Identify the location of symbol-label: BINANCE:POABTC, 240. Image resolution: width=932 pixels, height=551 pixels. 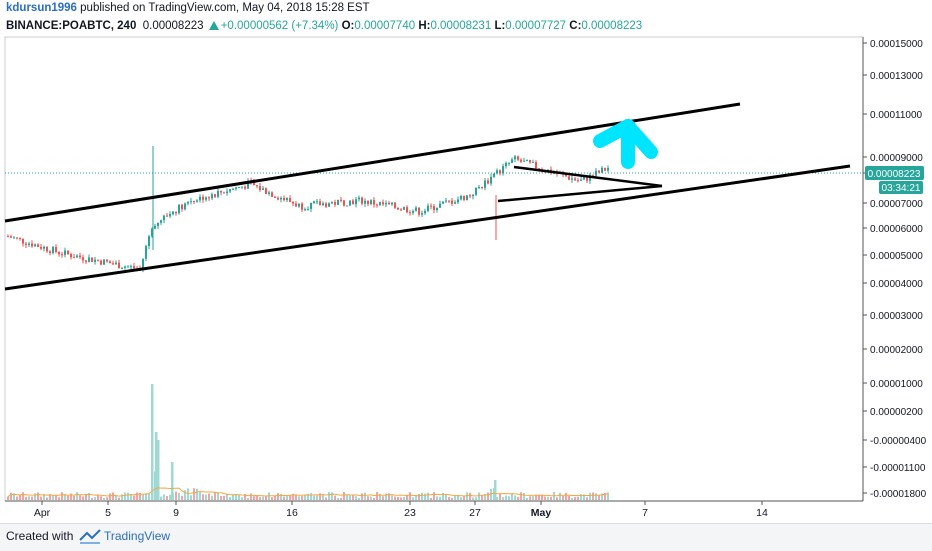
(71, 26).